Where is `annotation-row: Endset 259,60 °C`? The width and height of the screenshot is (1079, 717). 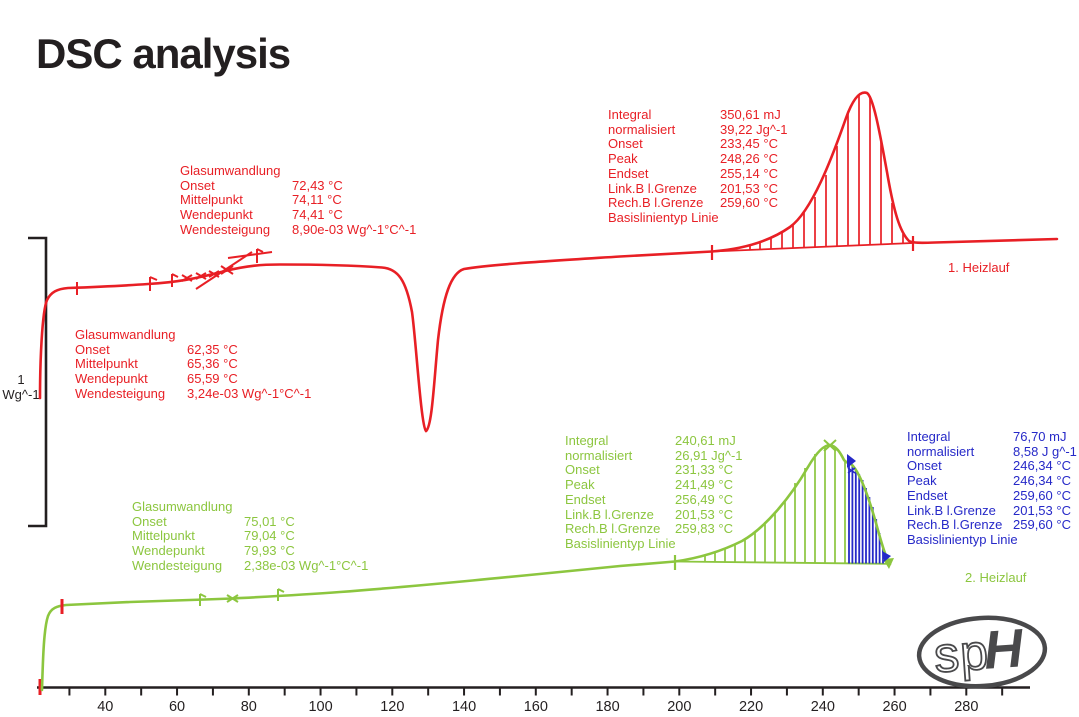 annotation-row: Endset 259,60 °C is located at coordinates (992, 495).